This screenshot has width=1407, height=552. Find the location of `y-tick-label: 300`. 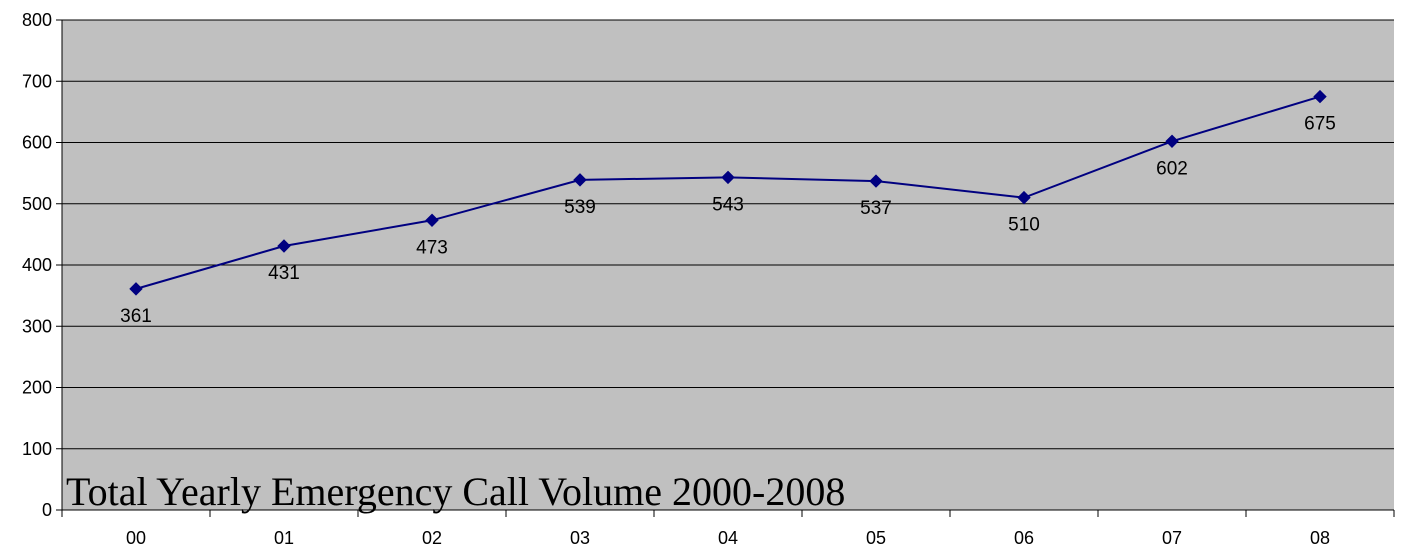

y-tick-label: 300 is located at coordinates (37, 326).